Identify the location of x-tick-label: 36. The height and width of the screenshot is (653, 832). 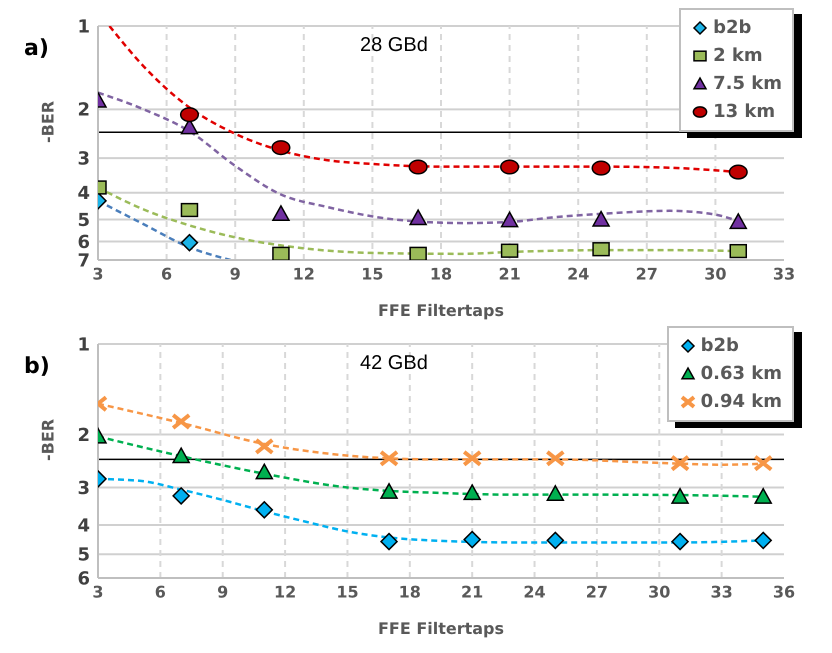
(784, 592).